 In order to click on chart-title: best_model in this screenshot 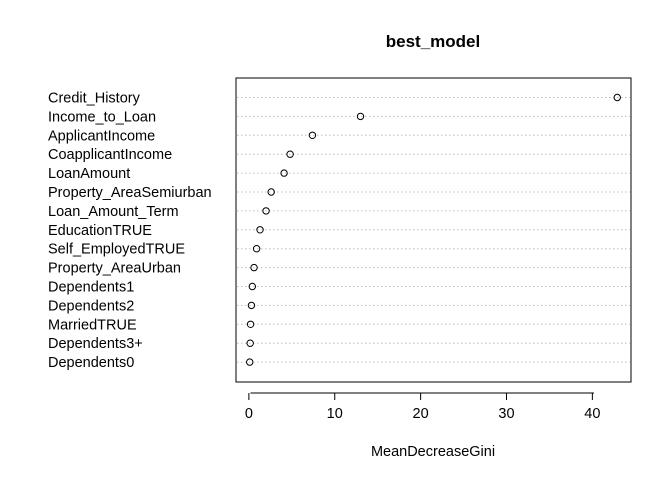, I will do `click(433, 41)`.